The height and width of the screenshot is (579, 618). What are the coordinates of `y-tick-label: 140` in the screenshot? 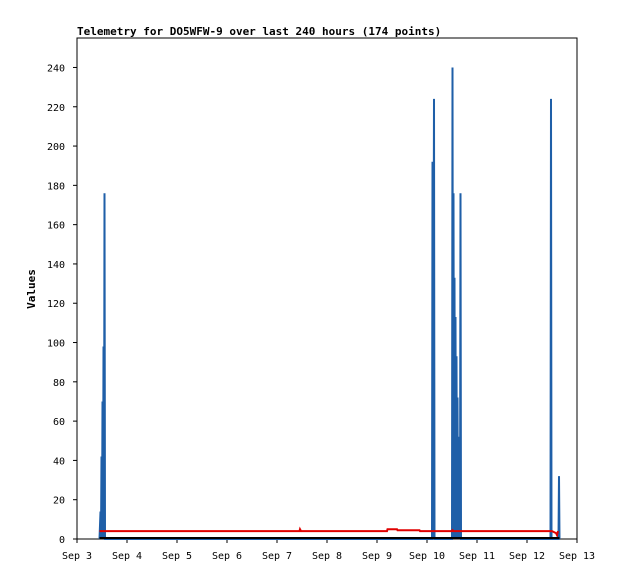 It's located at (56, 265).